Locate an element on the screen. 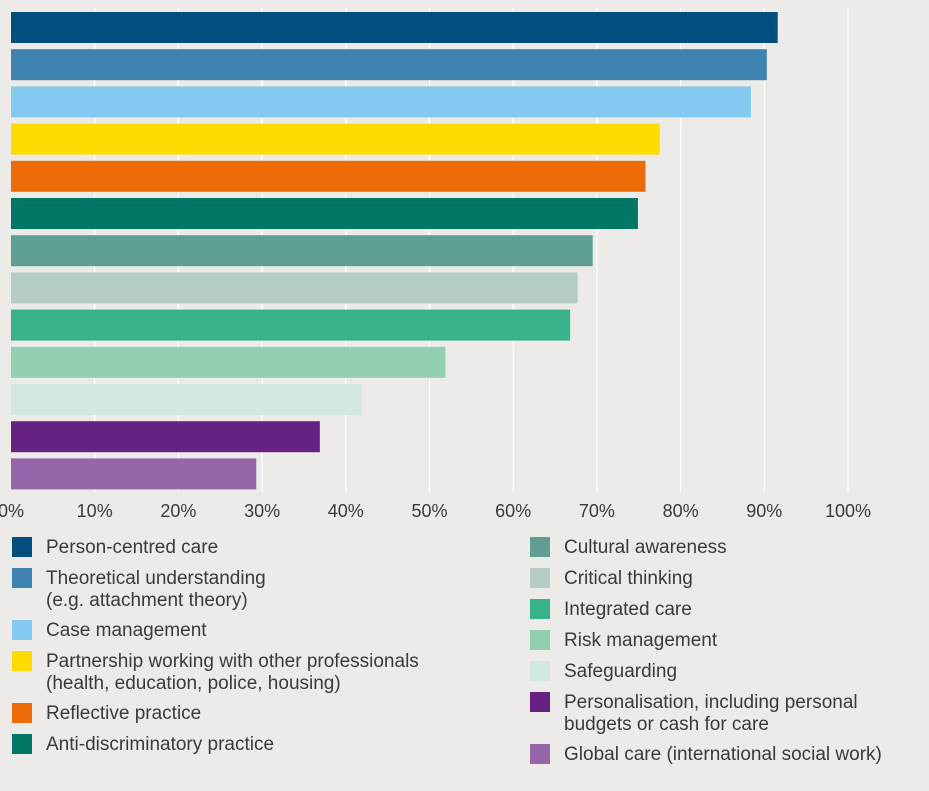  x-tick-label: 60% is located at coordinates (513, 511).